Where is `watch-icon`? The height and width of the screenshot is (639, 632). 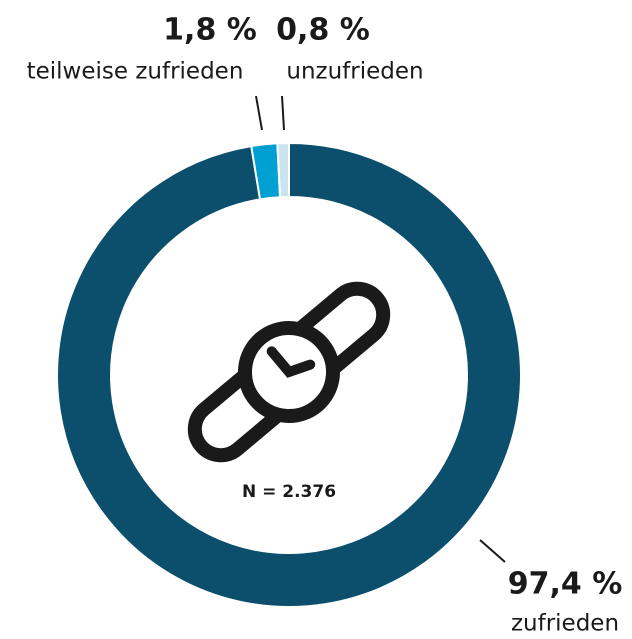 watch-icon is located at coordinates (289, 372).